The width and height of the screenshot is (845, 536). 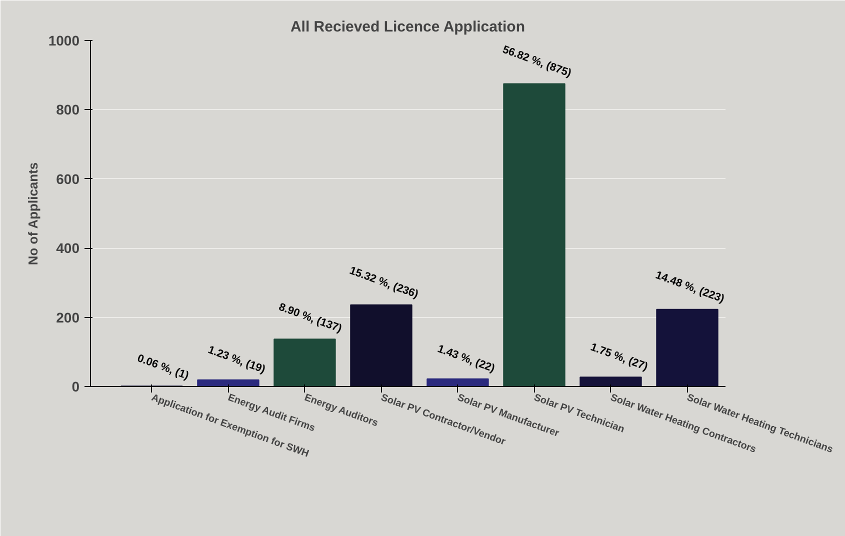 I want to click on data-label: 15.32 %, (236), so click(x=384, y=282).